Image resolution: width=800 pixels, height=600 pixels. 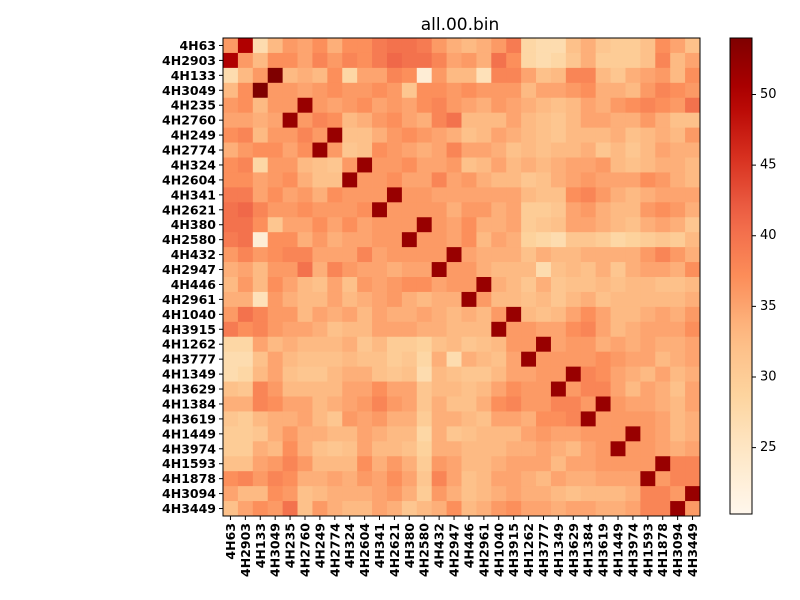 I want to click on y-tick-label: 4H2760, so click(x=189, y=120).